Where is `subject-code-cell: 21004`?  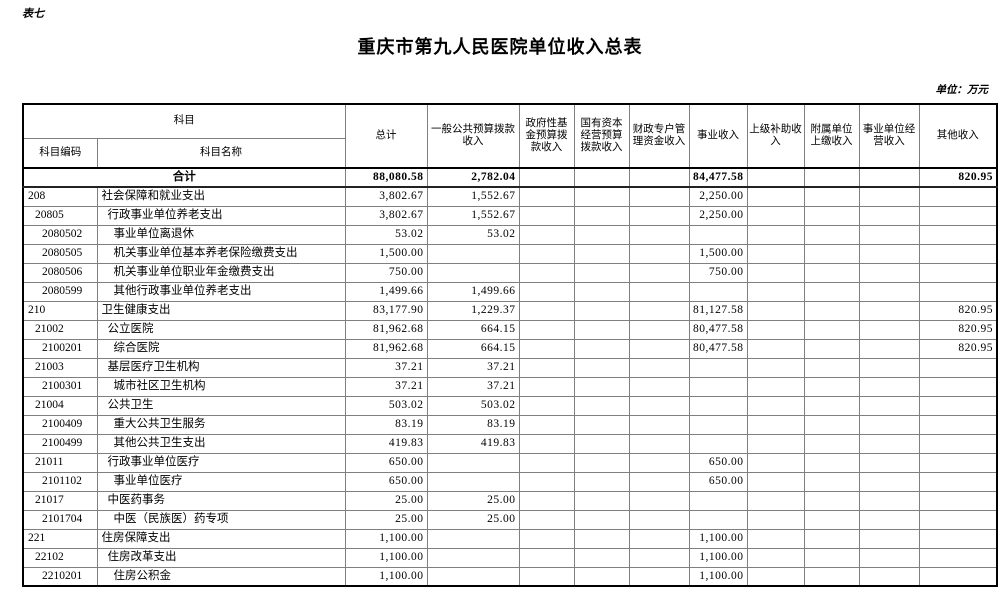
subject-code-cell: 21004 is located at coordinates (60, 405).